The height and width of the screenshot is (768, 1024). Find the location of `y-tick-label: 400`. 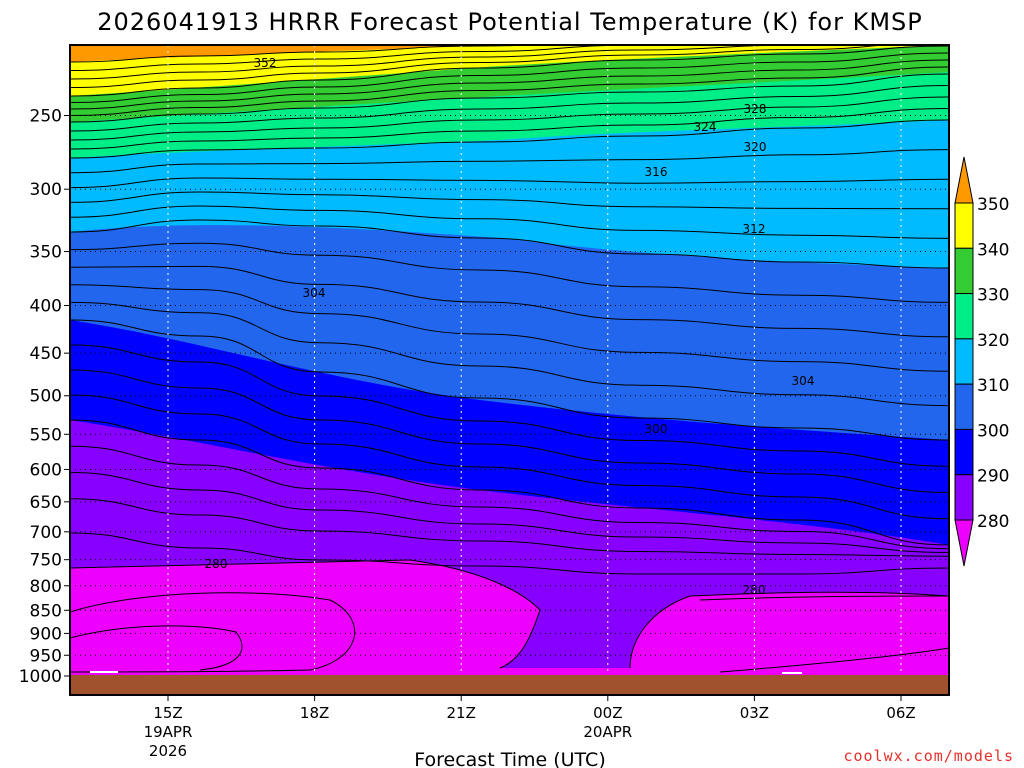

y-tick-label: 400 is located at coordinates (46, 307).